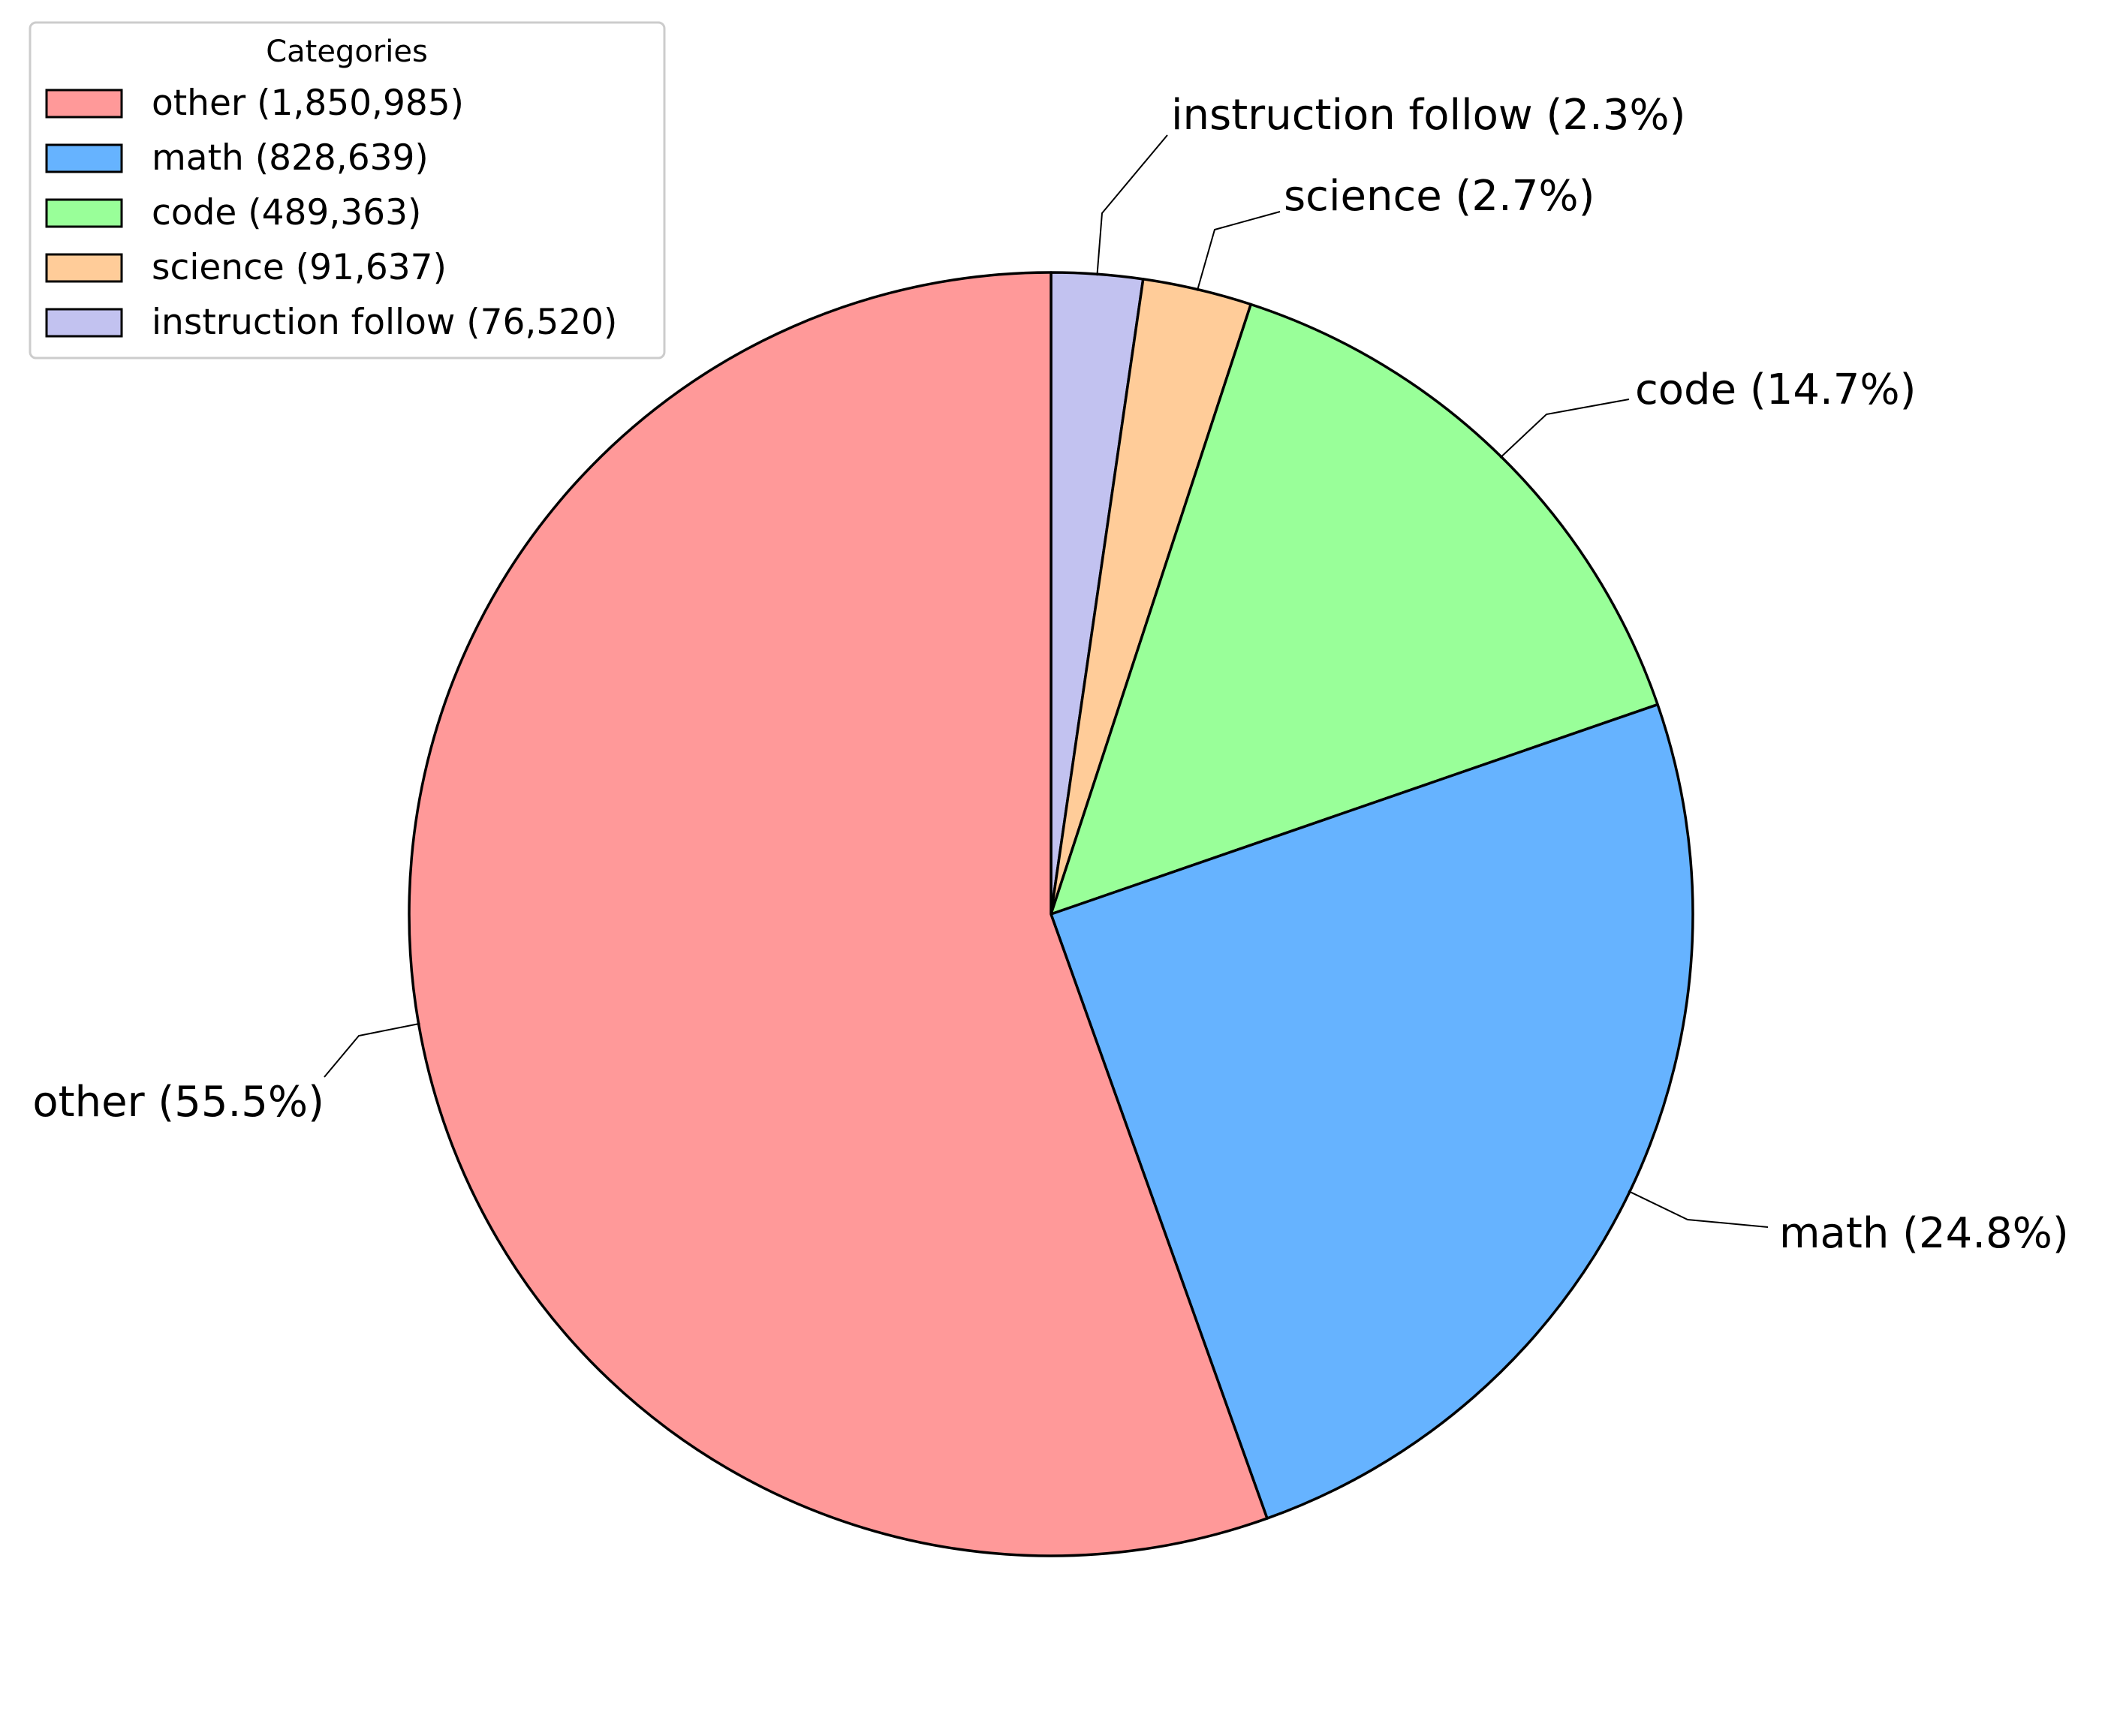  Describe the element at coordinates (384, 323) in the screenshot. I see `legend-label-instruction-follow: instruction follow (76,520)` at that location.